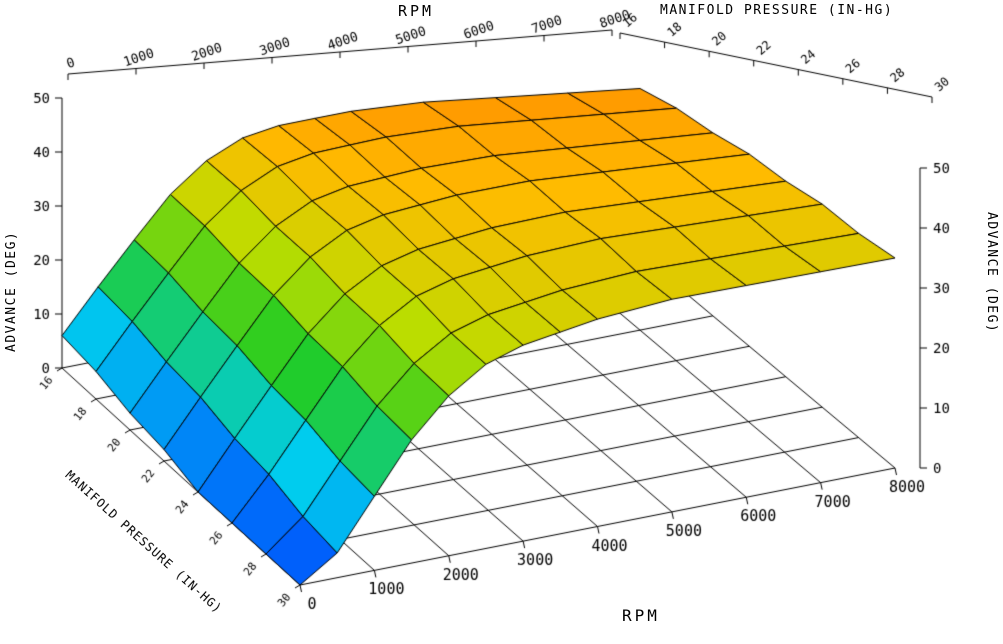  Describe the element at coordinates (991, 273) in the screenshot. I see `right-advance-axis-title: ADVANCE (DEG)` at that location.